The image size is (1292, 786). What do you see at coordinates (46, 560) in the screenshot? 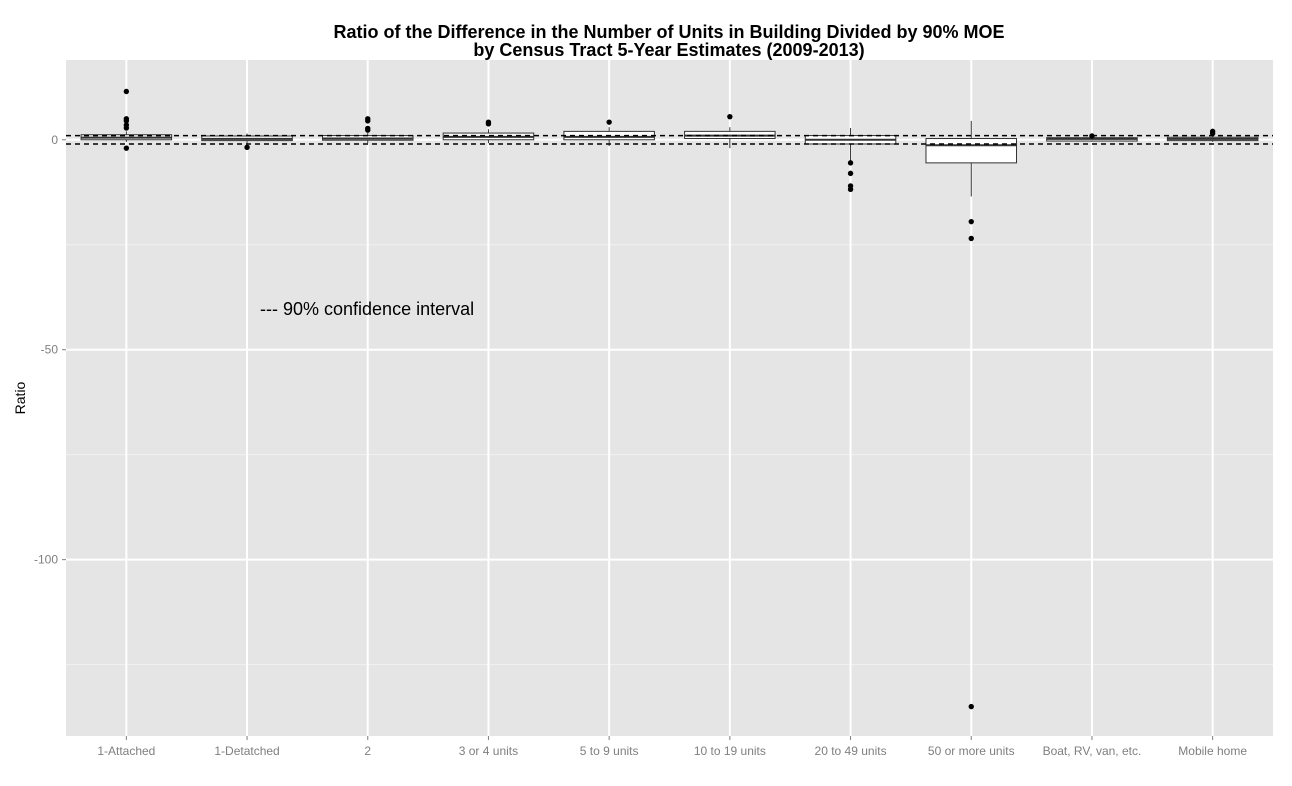
I see `y-tick-label: -100` at bounding box center [46, 560].